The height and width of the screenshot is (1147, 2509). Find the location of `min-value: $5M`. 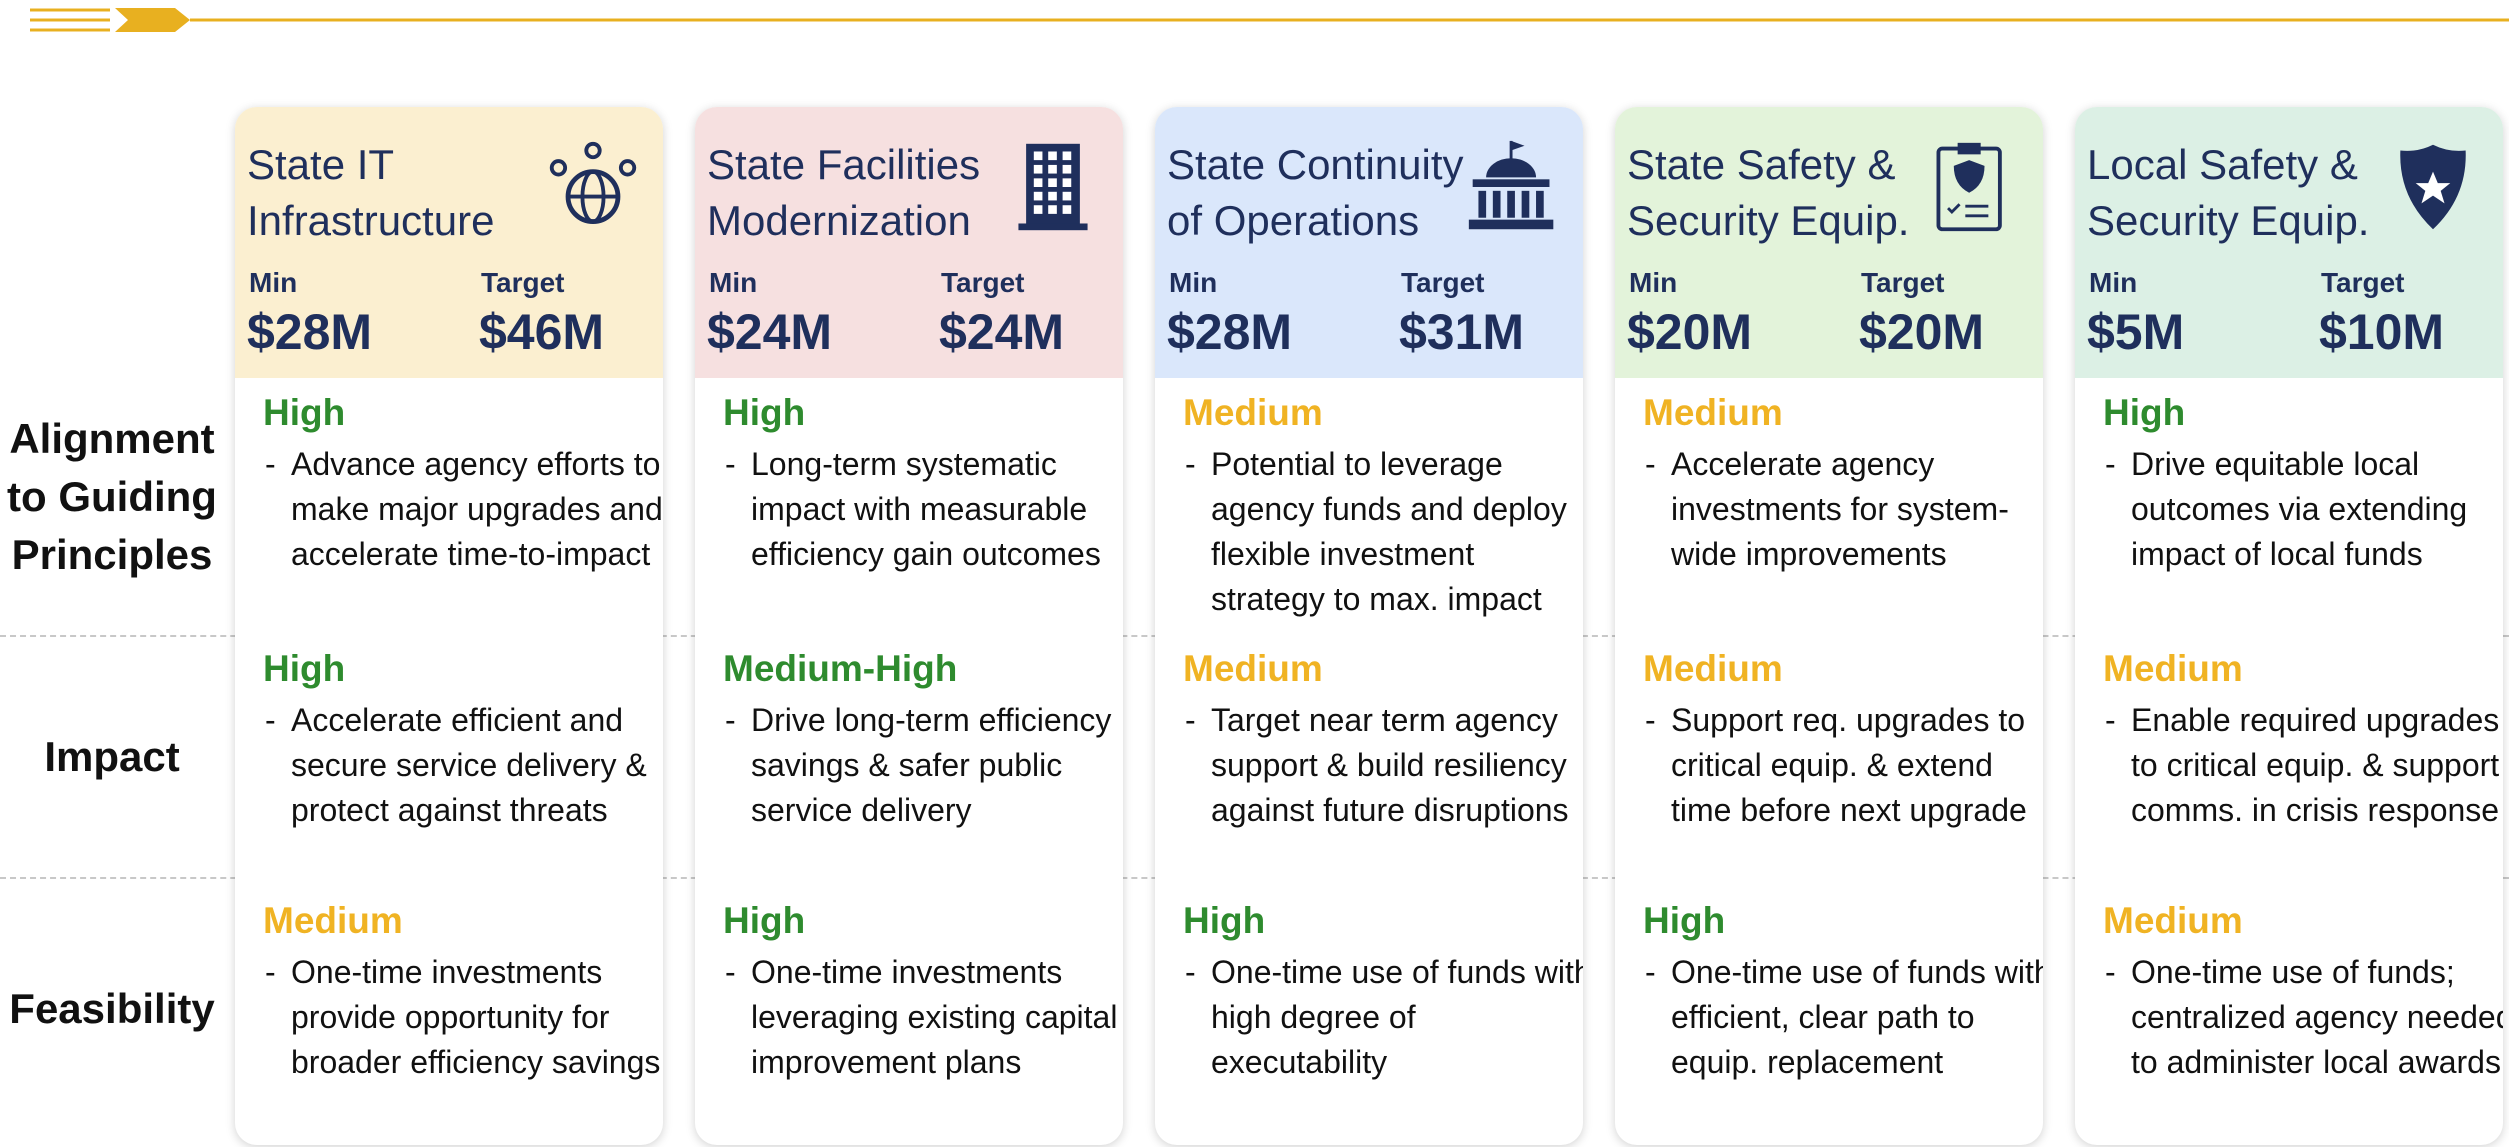

min-value: $5M is located at coordinates (2136, 332).